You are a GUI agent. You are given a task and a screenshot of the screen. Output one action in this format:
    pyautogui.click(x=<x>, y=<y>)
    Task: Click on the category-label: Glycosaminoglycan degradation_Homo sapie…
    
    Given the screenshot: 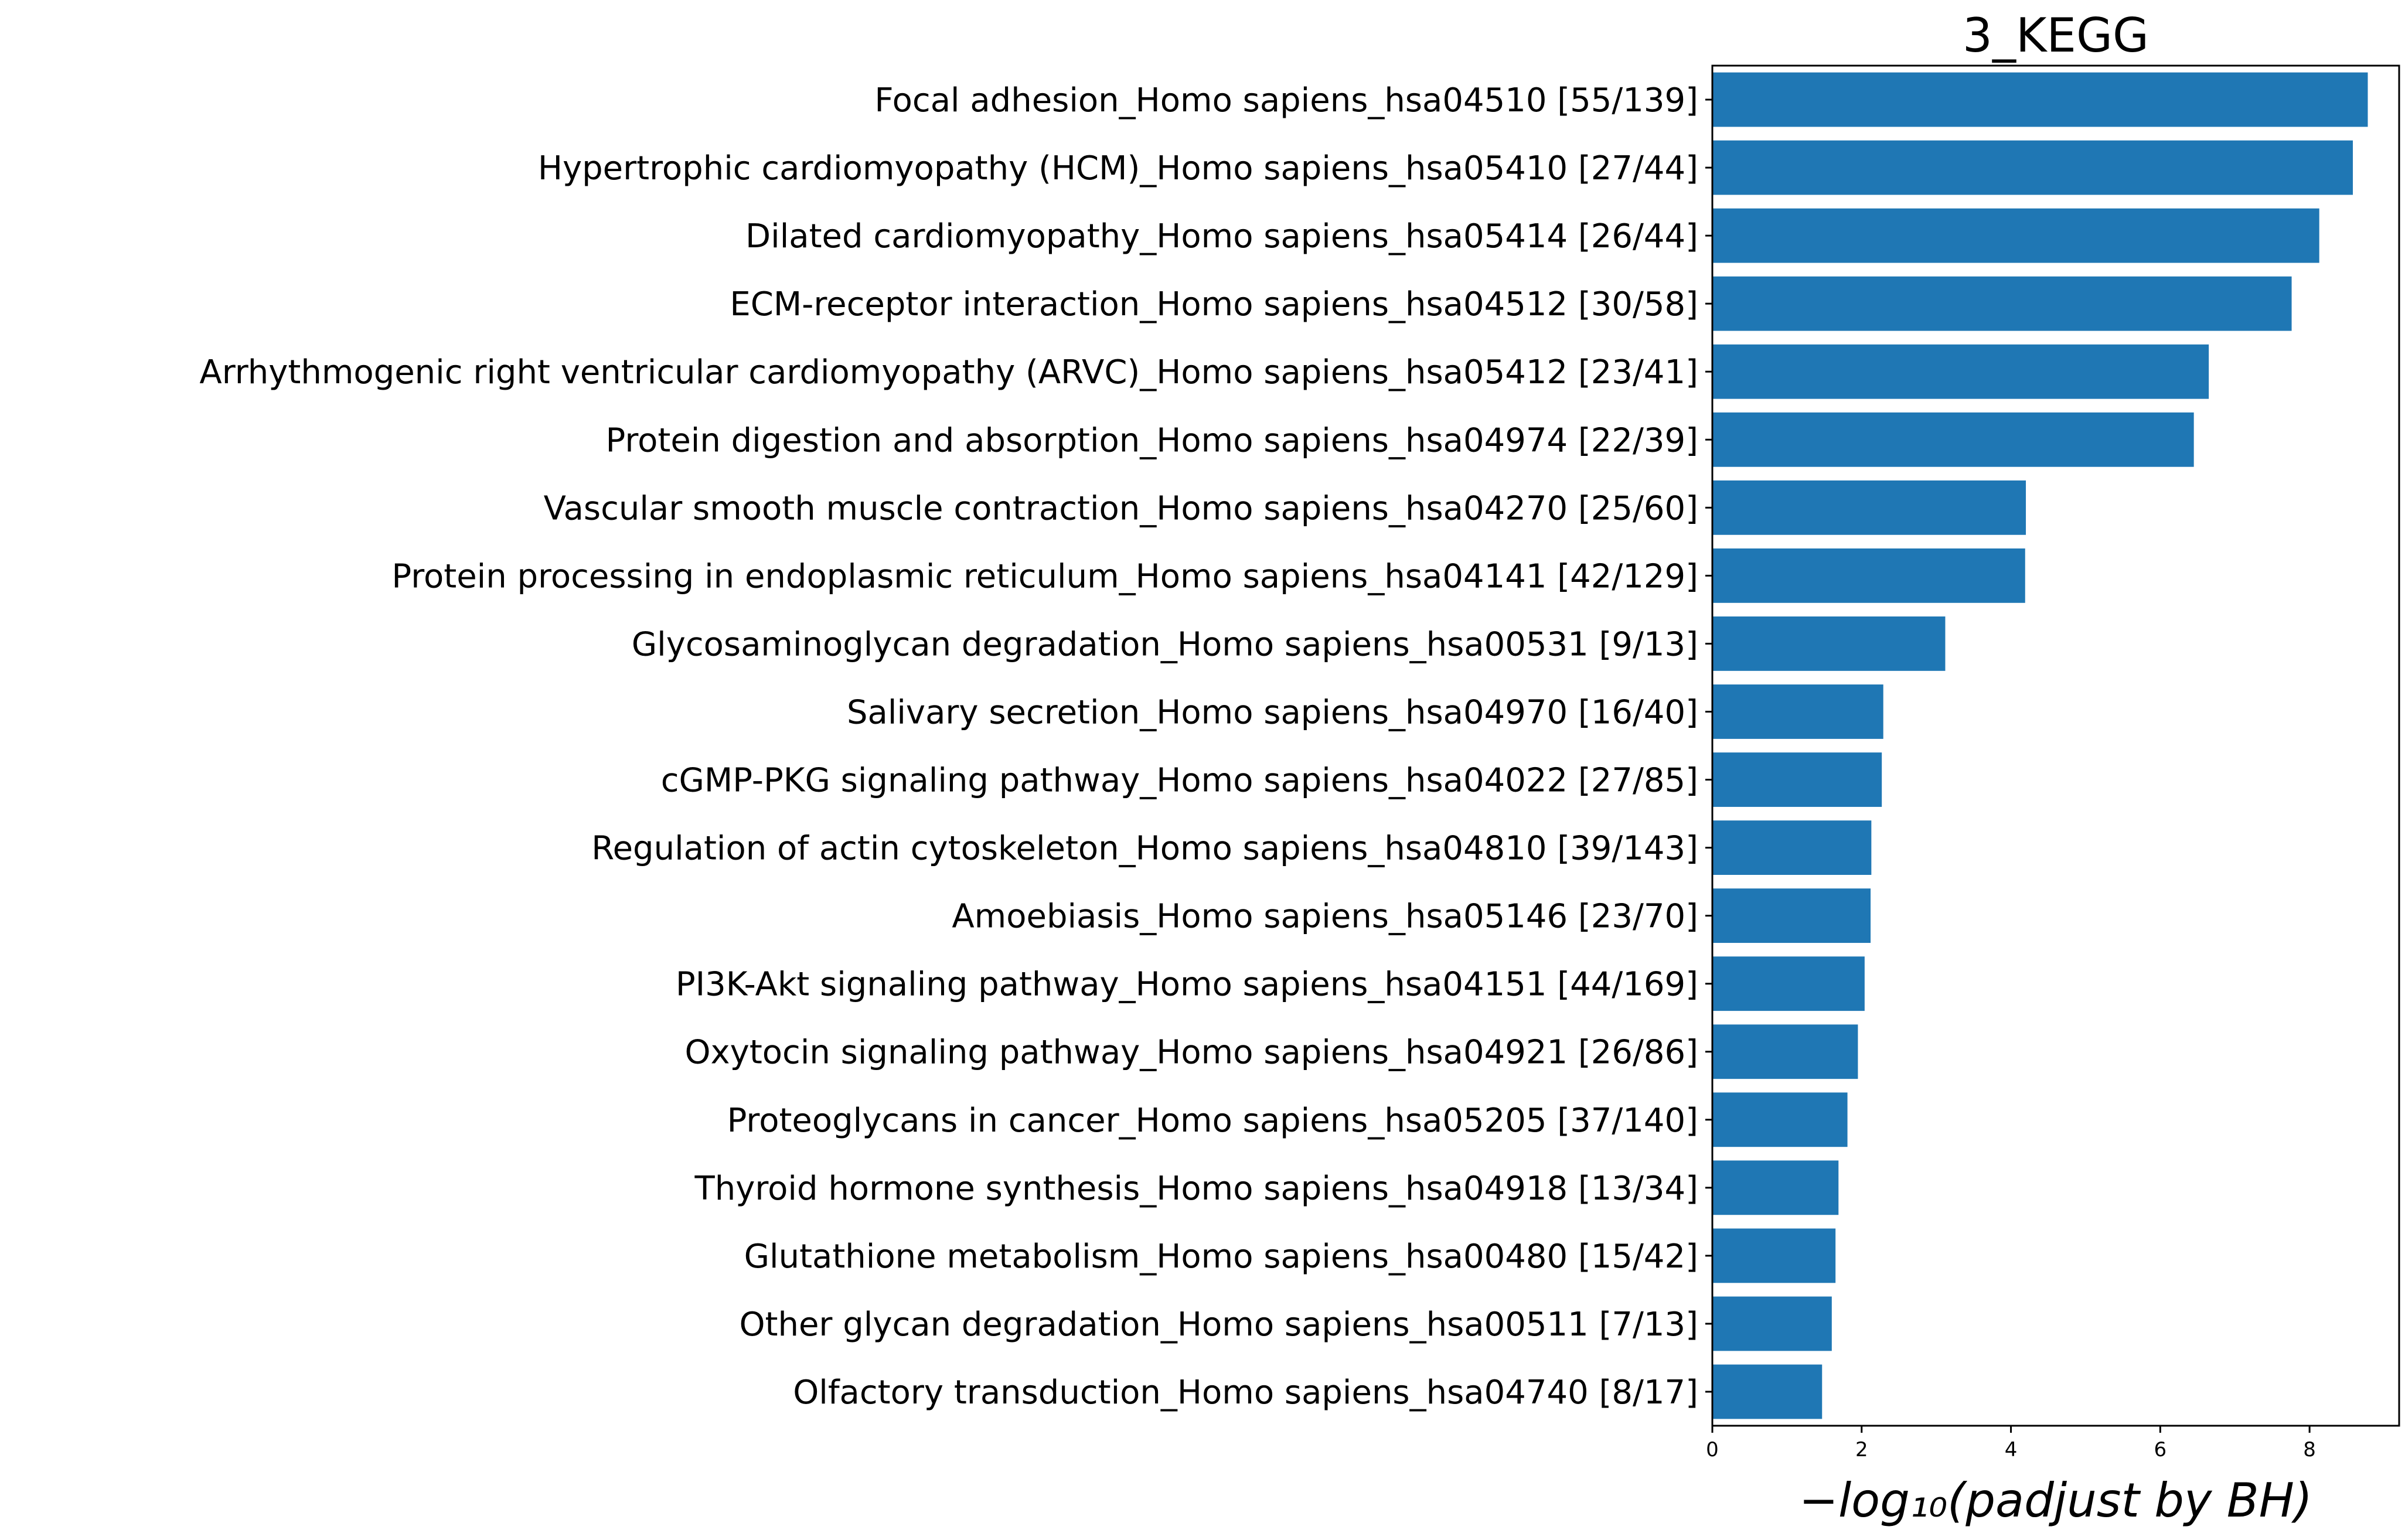 What is the action you would take?
    pyautogui.click(x=1165, y=644)
    